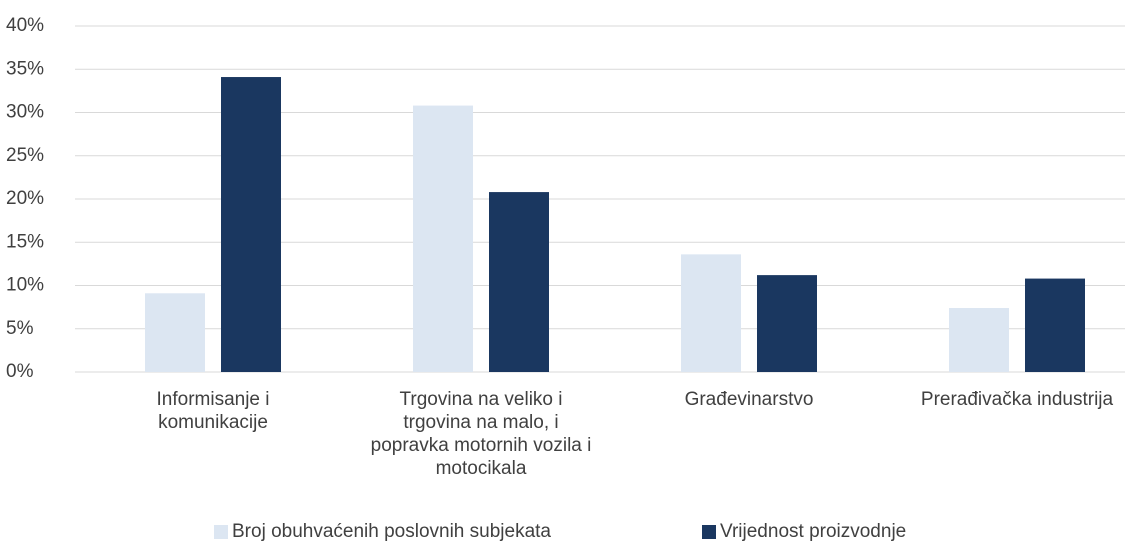 The height and width of the screenshot is (547, 1137). I want to click on x-tick-label: Građevinarstvo, so click(749, 399).